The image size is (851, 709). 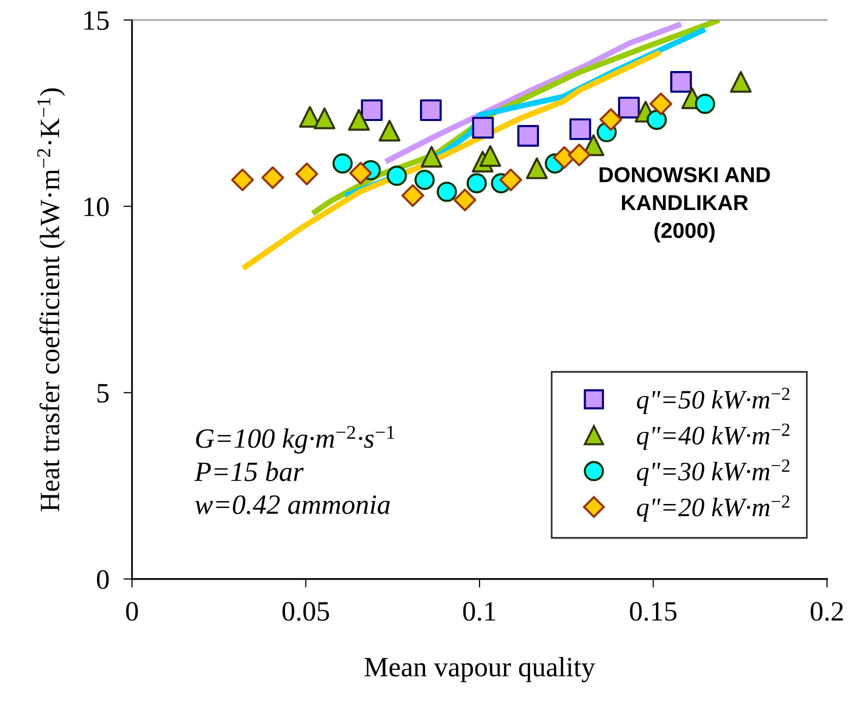 I want to click on y-tick-label: 5, so click(x=103, y=393).